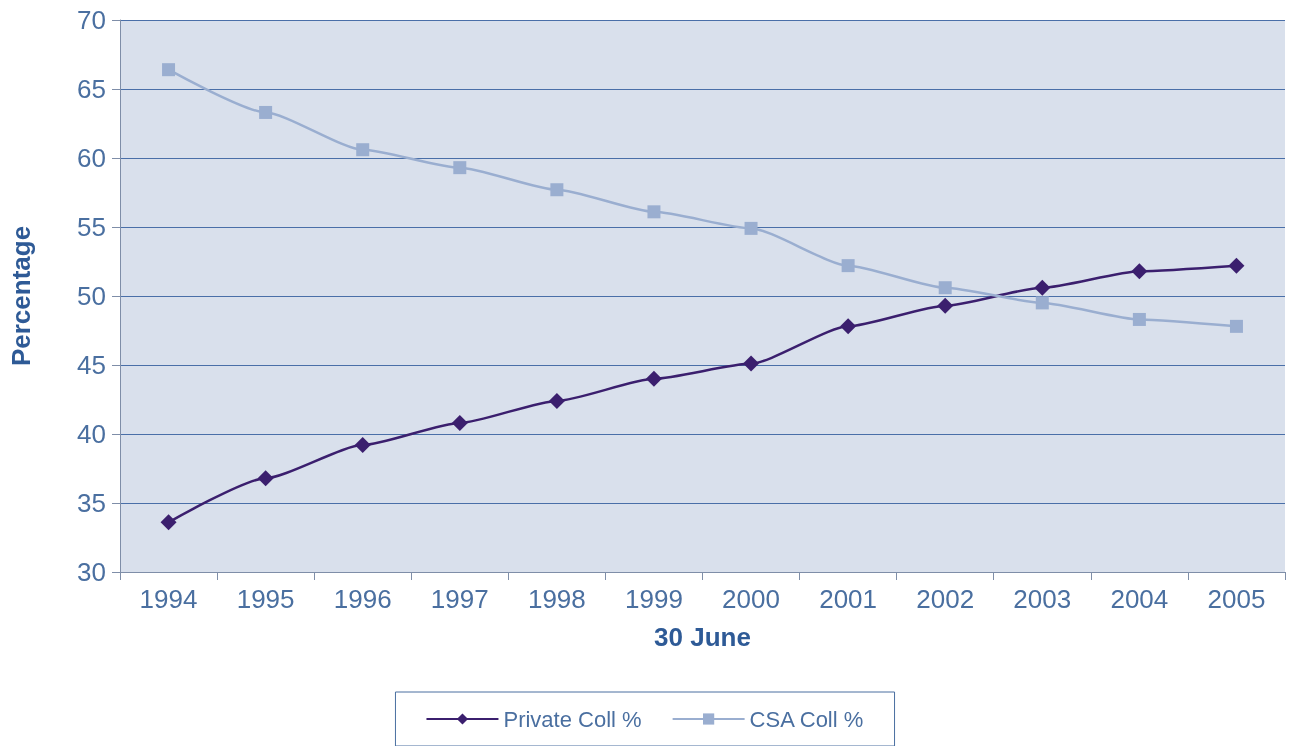 The image size is (1290, 746). I want to click on x-tick-label: 1995, so click(265, 599).